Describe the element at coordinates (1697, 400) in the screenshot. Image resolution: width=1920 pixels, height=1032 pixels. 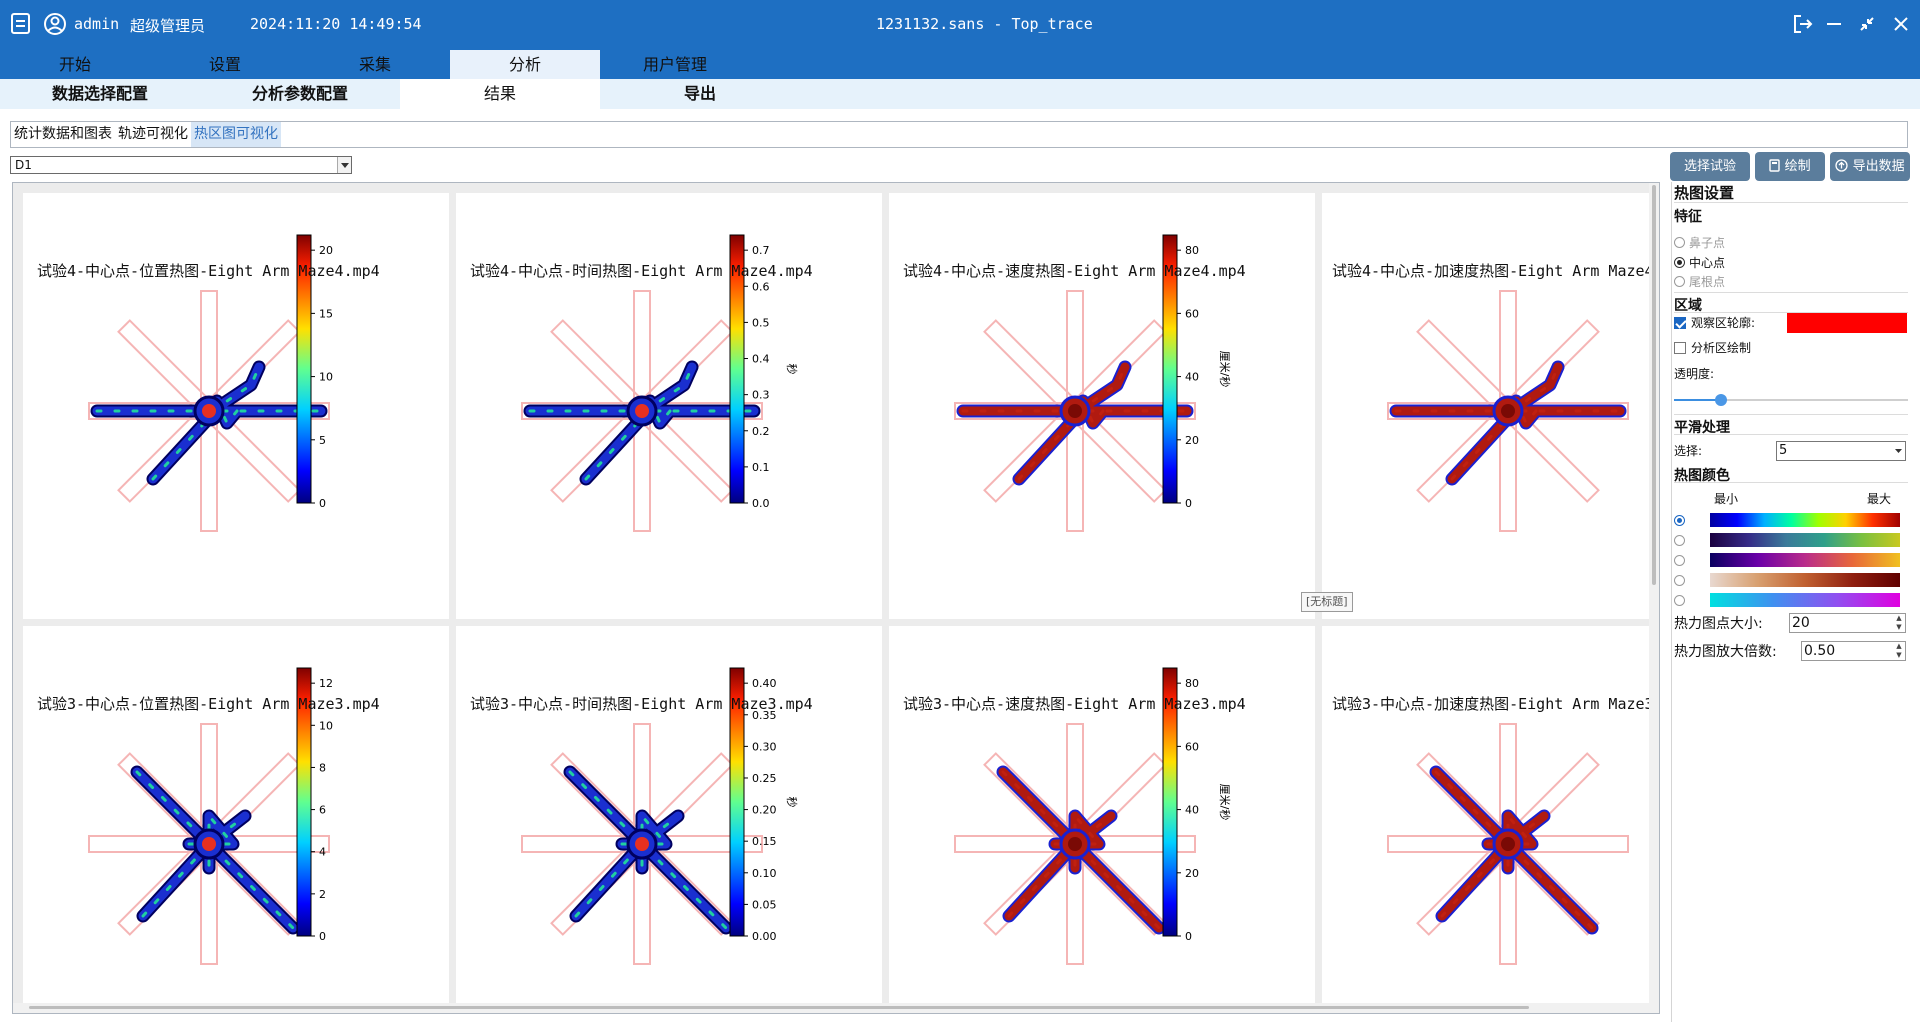
I see `opacity-slider-fill` at that location.